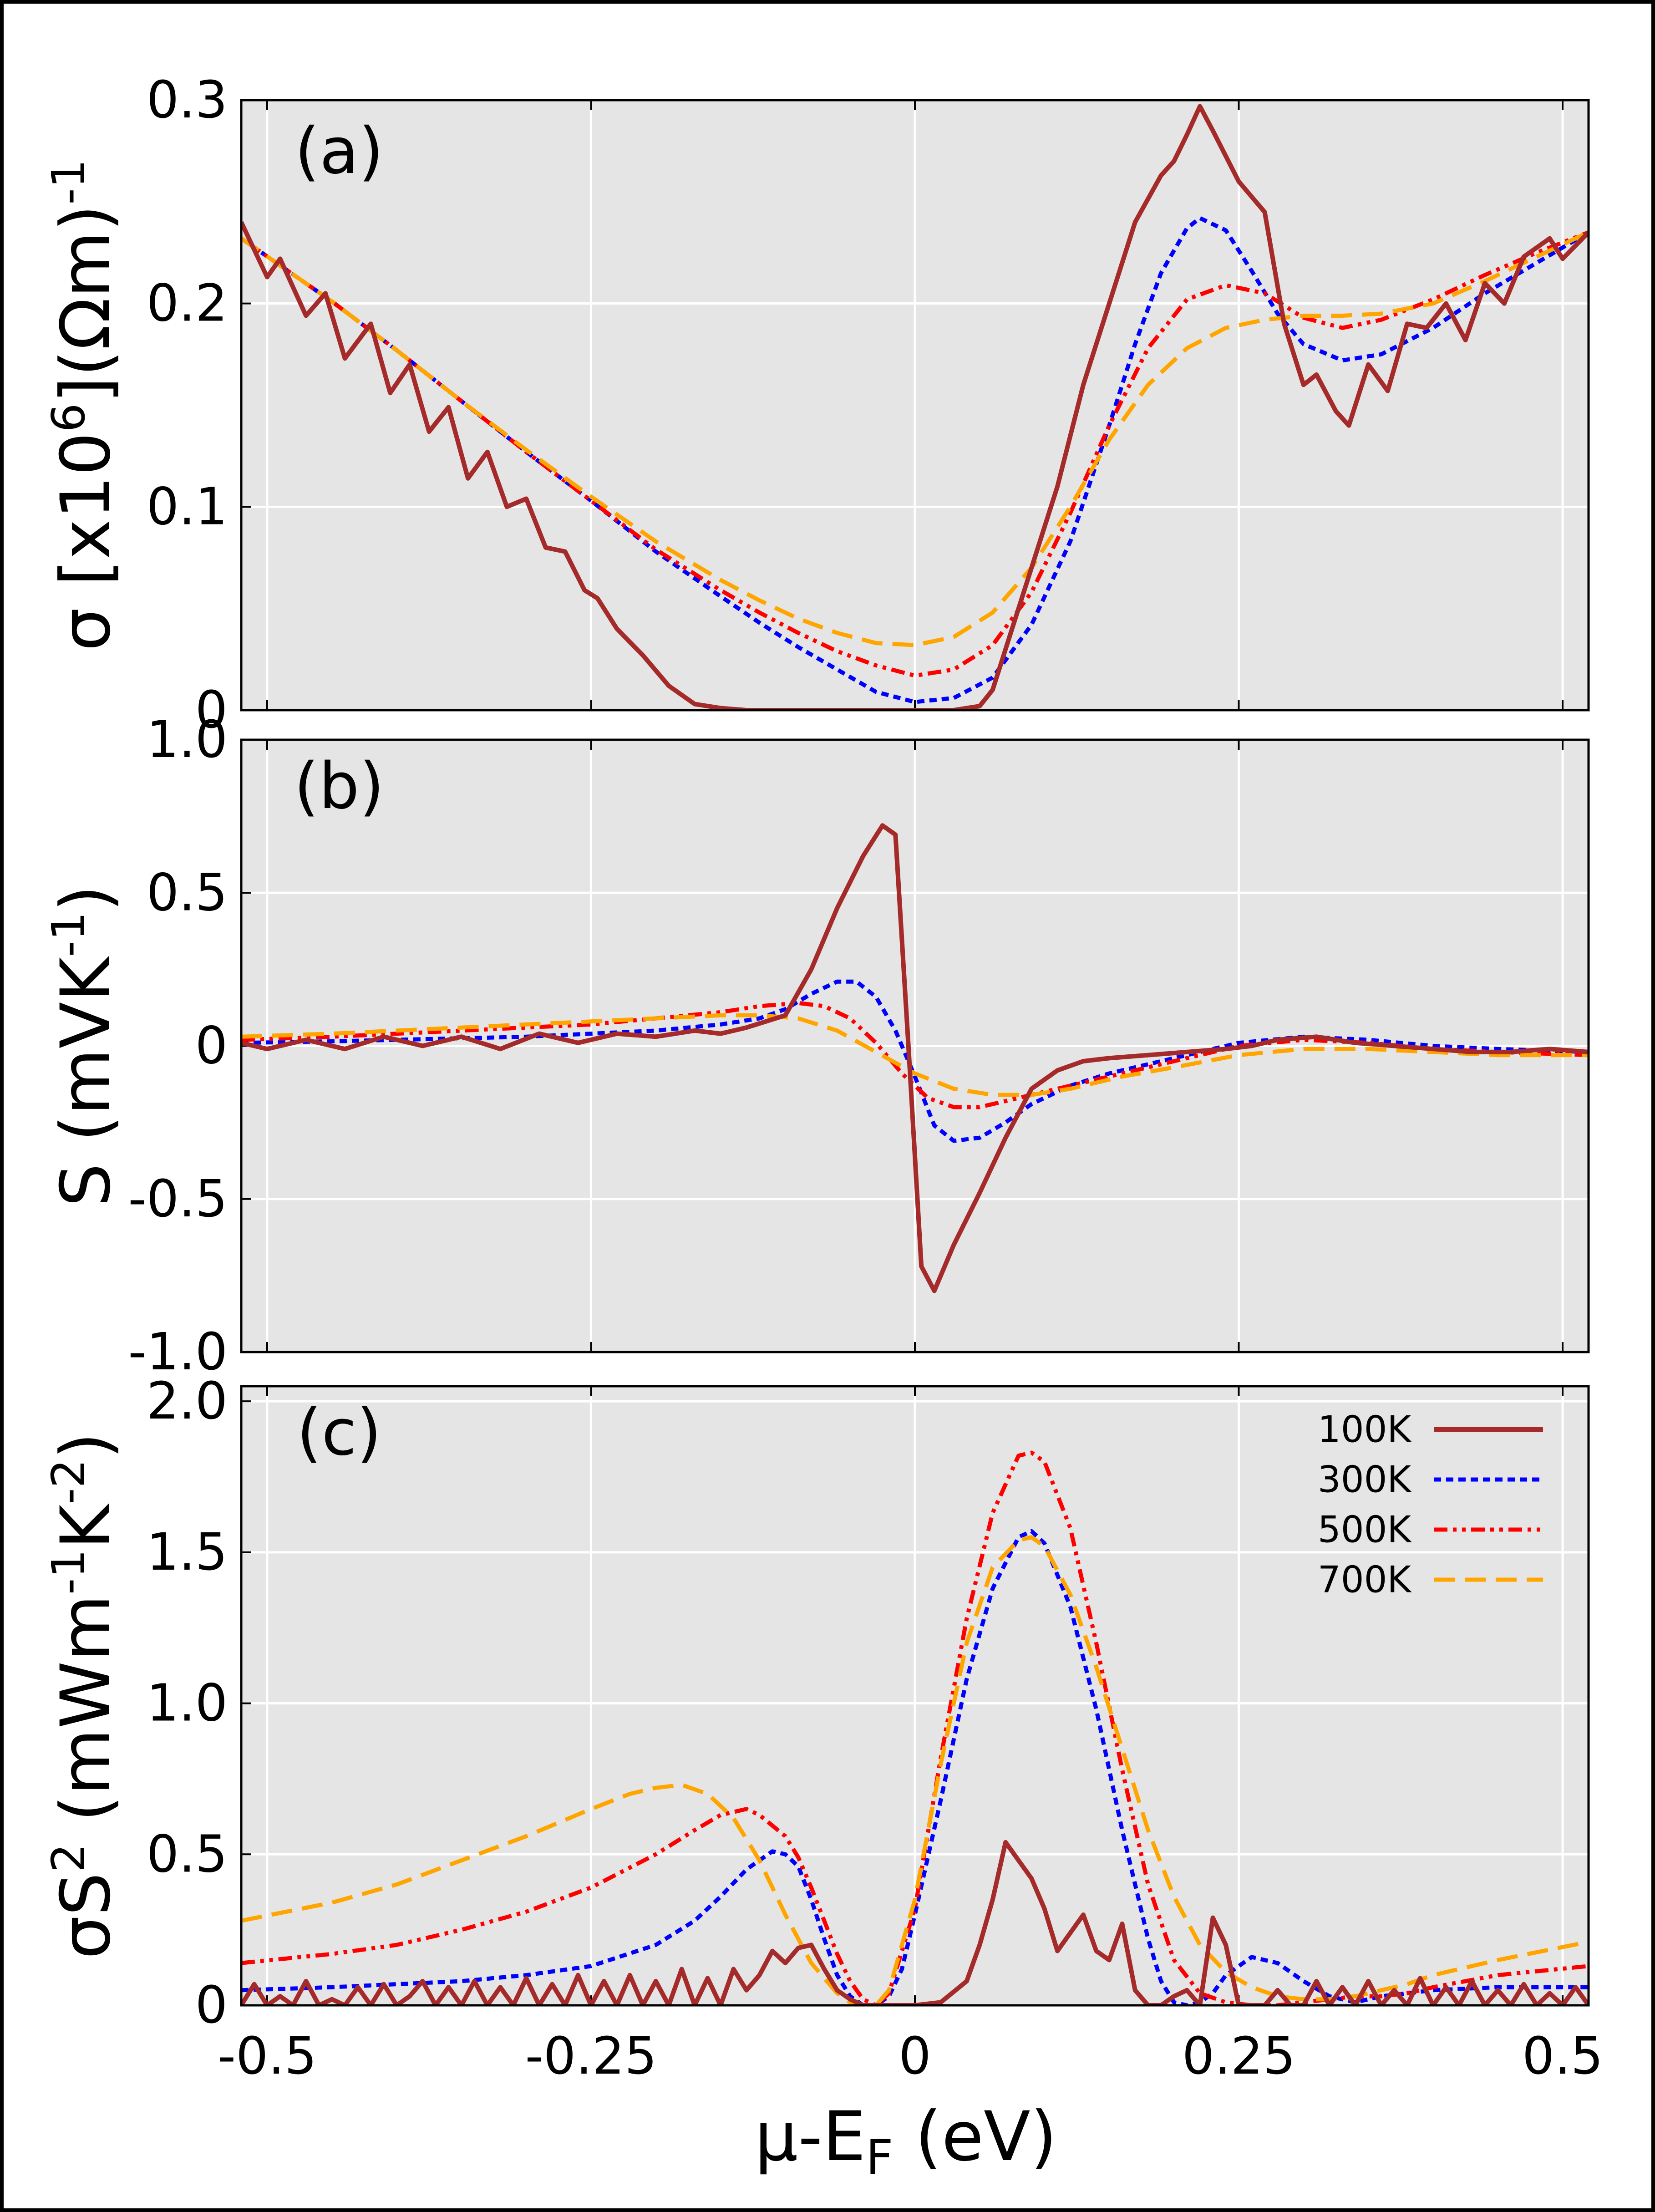 The width and height of the screenshot is (1655, 2212). I want to click on y-tick-label: 0.2, so click(187, 303).